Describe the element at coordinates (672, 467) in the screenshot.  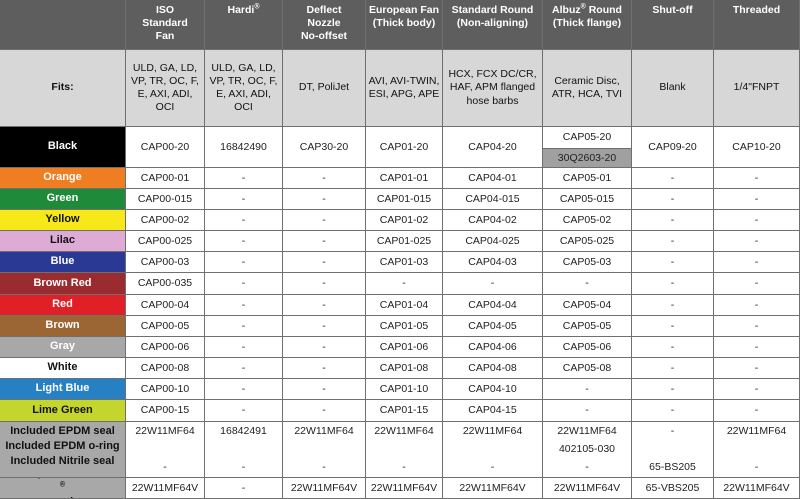
I see `seal-nitrile-value: 65-BS205` at that location.